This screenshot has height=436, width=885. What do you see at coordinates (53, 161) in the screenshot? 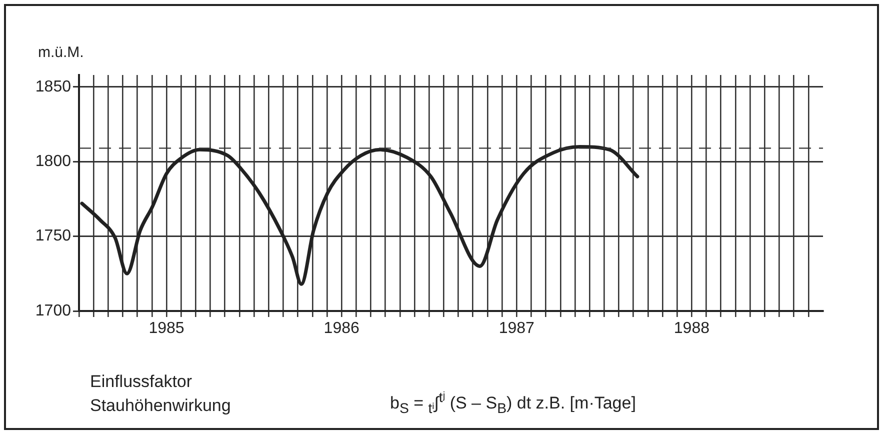
I see `y-tick-label: 1800` at bounding box center [53, 161].